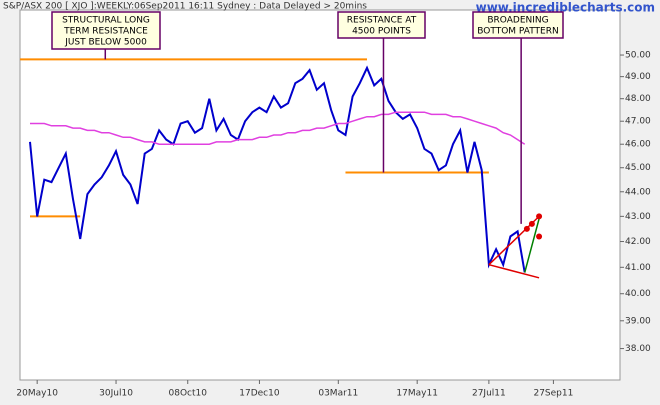 Image resolution: width=660 pixels, height=405 pixels. I want to click on y-tick-label: 43.00, so click(638, 217).